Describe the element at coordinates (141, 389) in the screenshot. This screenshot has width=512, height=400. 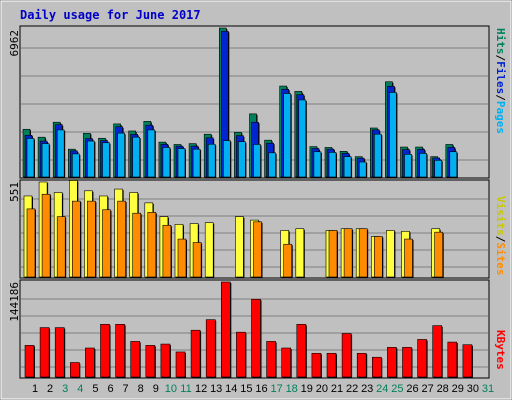
I see `day-label-8: 8` at that location.